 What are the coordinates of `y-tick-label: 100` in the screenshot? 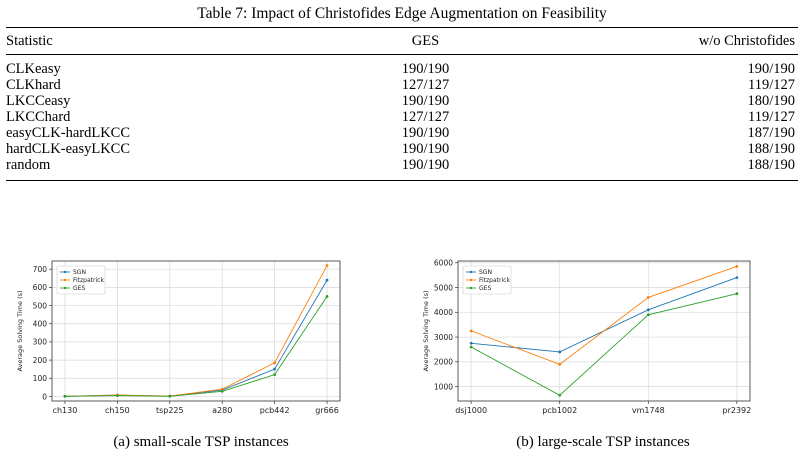 It's located at (40, 378).